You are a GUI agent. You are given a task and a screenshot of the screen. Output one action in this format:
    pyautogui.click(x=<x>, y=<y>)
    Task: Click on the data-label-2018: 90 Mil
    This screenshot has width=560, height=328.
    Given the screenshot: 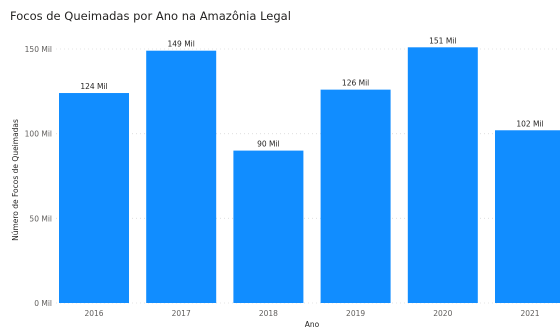 What is the action you would take?
    pyautogui.click(x=268, y=144)
    